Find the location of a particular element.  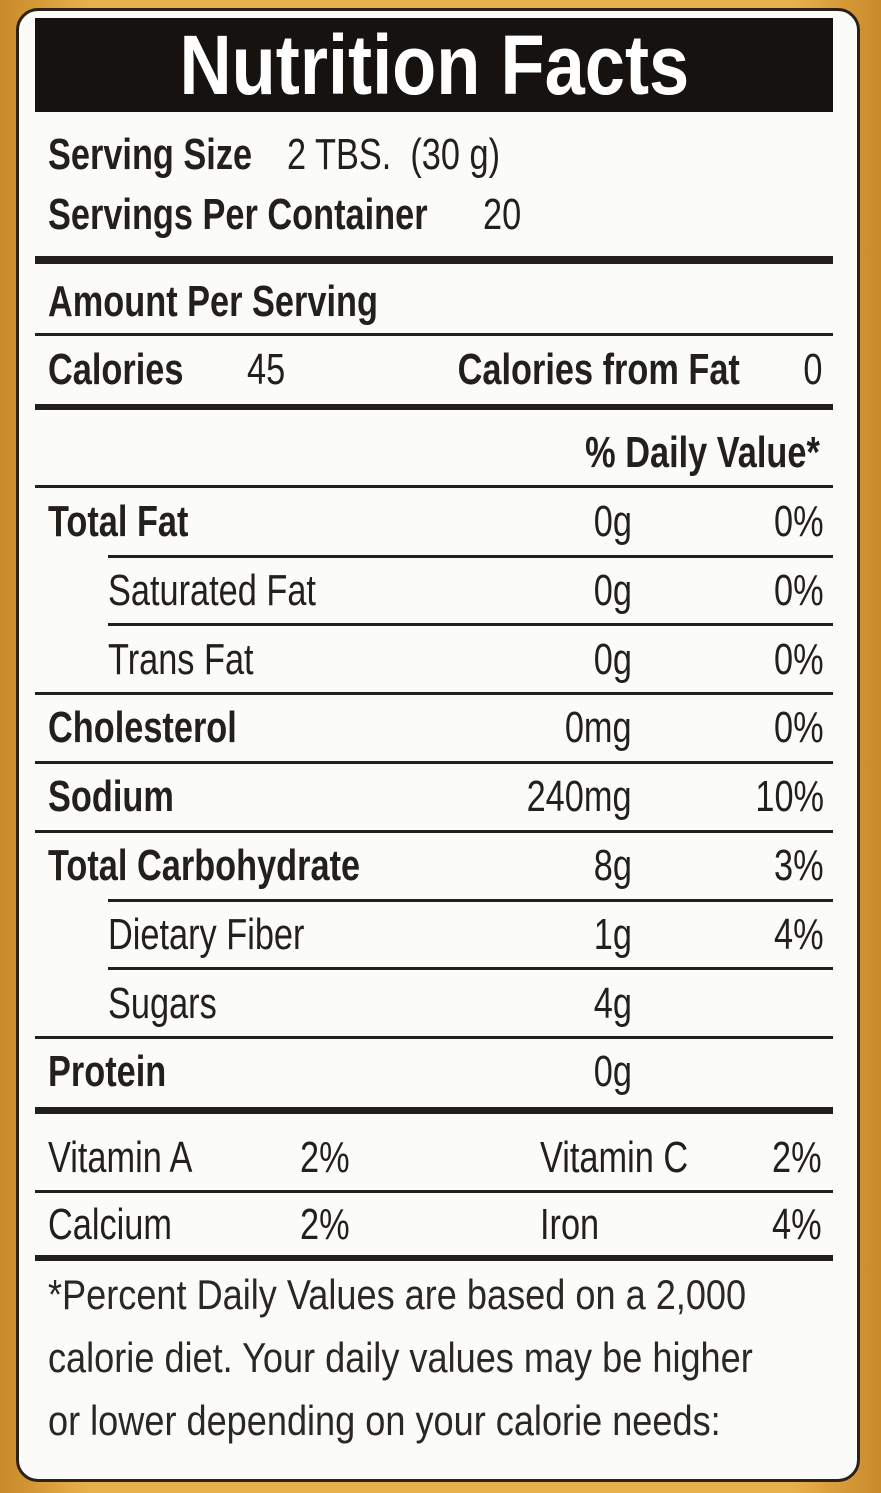

nutrient-name: Total Fat is located at coordinates (118, 521).